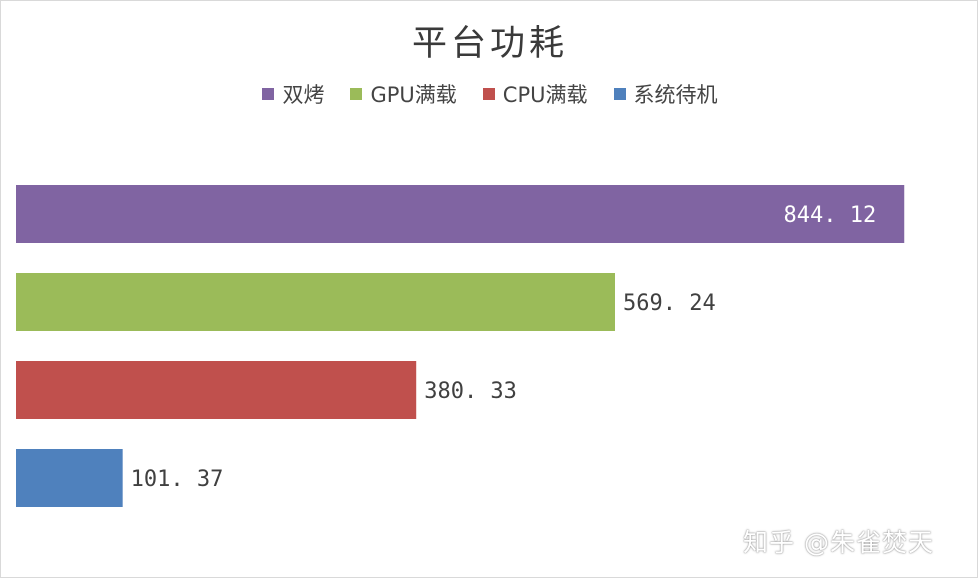 This screenshot has height=578, width=978. Describe the element at coordinates (413, 95) in the screenshot. I see `legend-label: GPU满载` at that location.